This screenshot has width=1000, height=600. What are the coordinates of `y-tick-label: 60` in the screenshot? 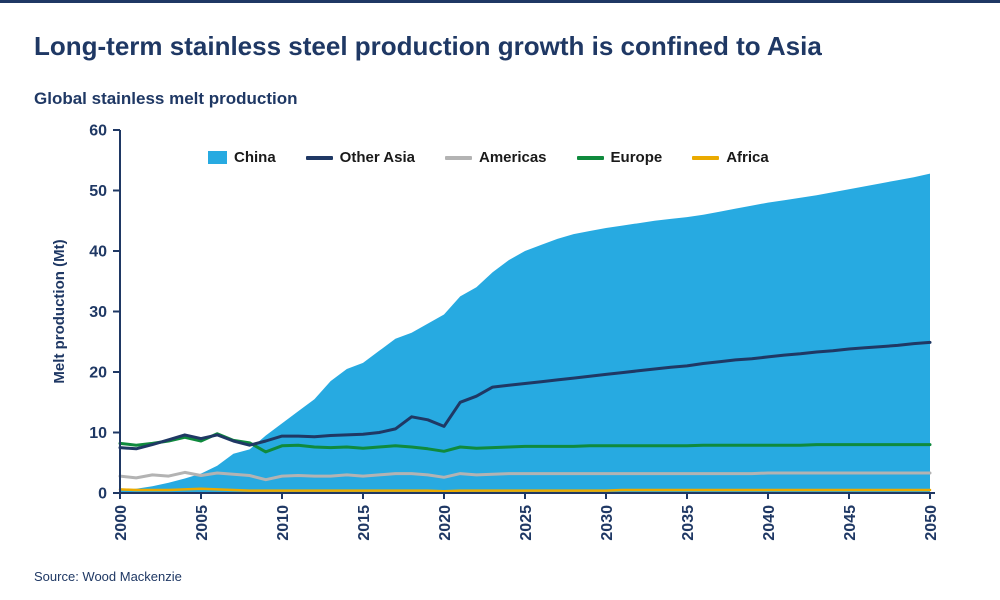 It's located at (98, 131).